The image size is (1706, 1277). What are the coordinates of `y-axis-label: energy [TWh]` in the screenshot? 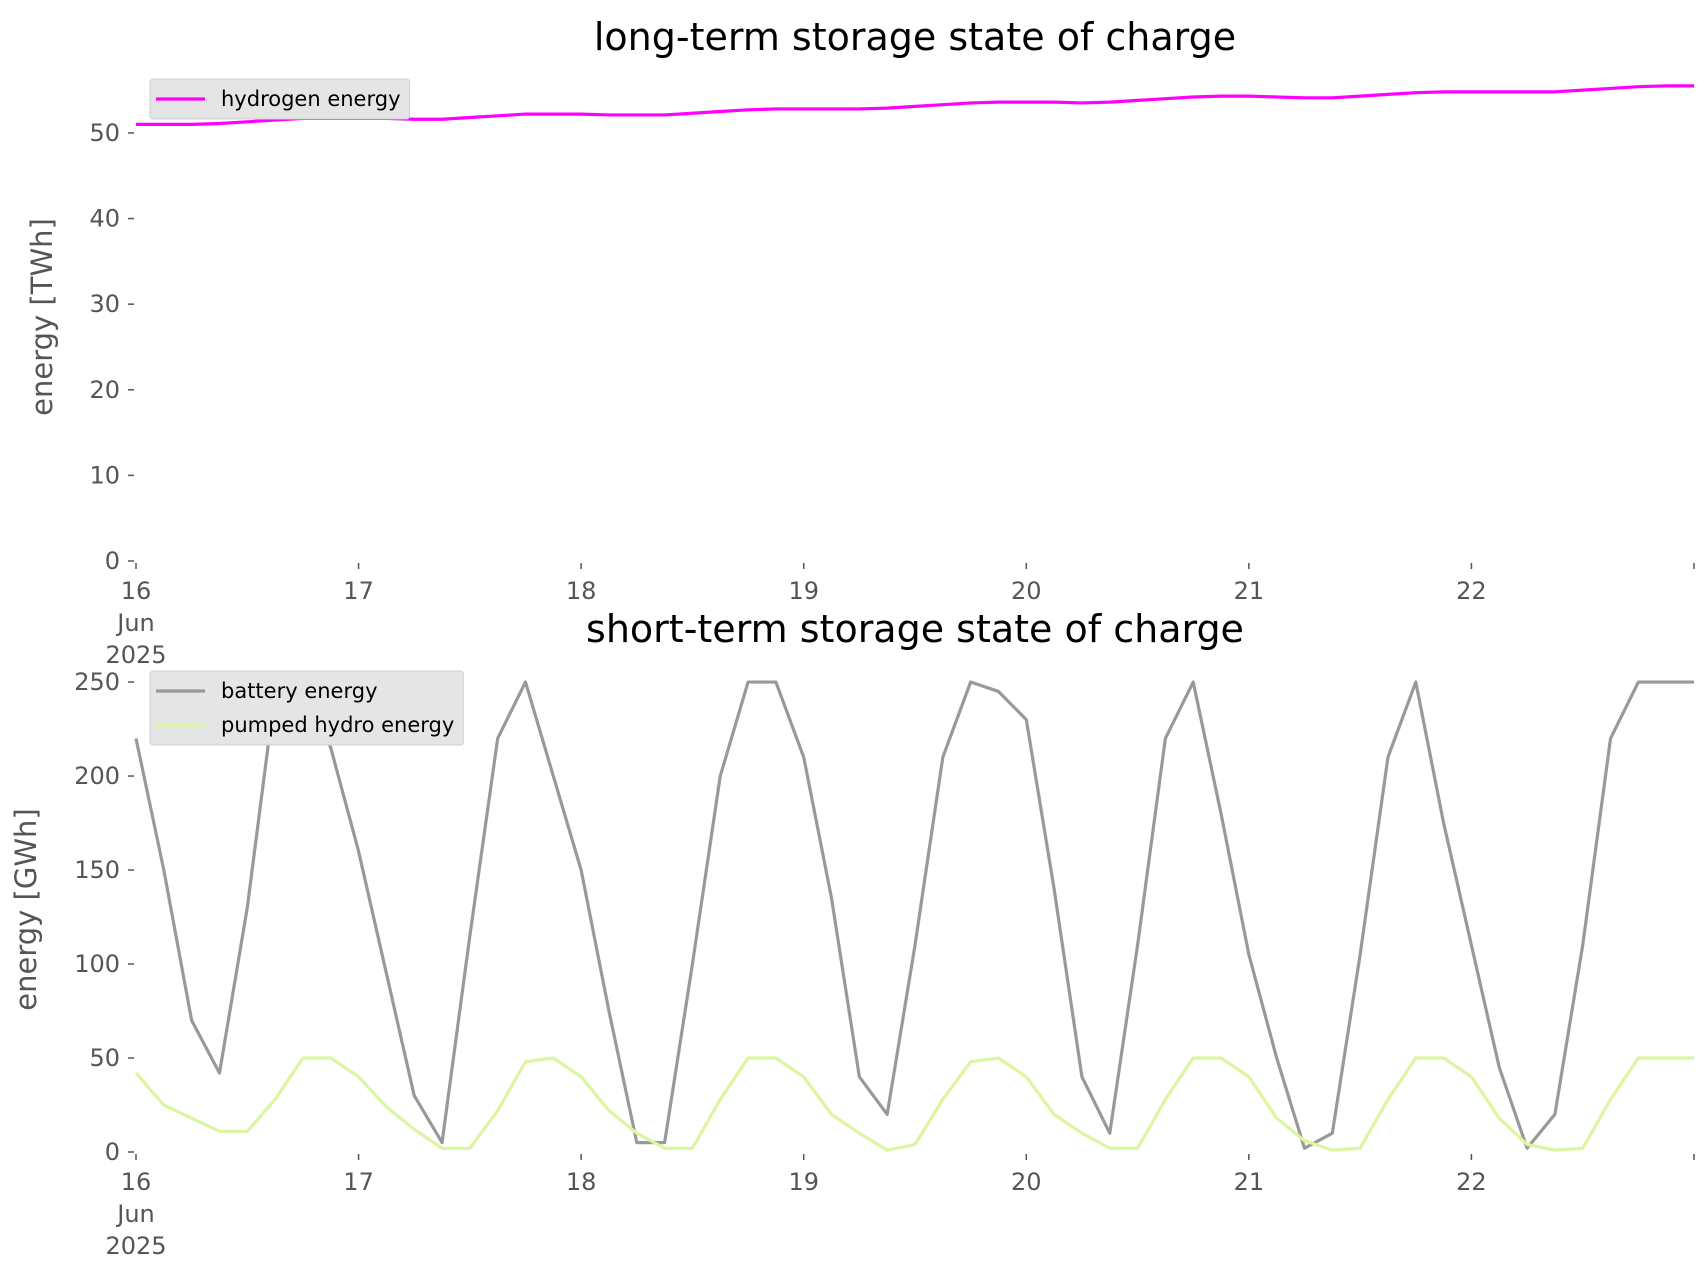 It's located at (42, 317).